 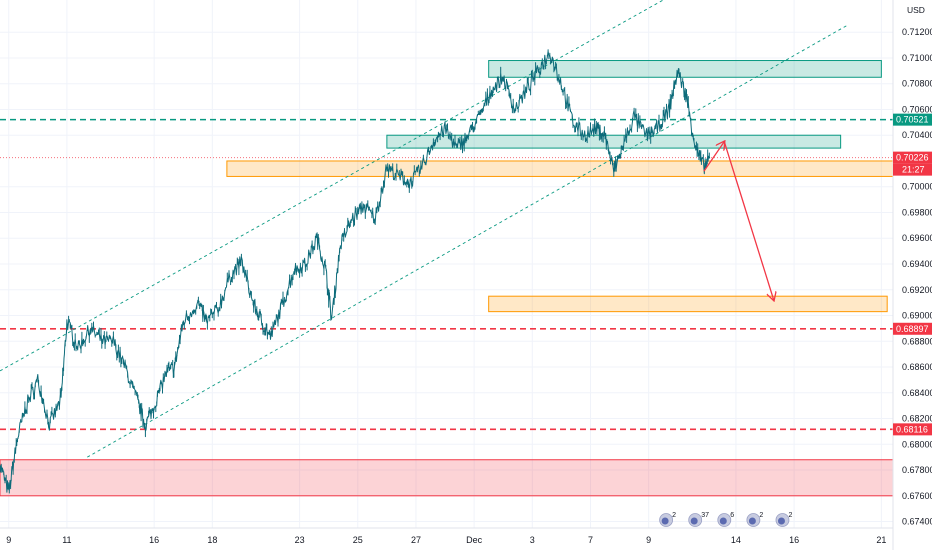 What do you see at coordinates (917, 496) in the screenshot?
I see `price-tick-label: 0.67600` at bounding box center [917, 496].